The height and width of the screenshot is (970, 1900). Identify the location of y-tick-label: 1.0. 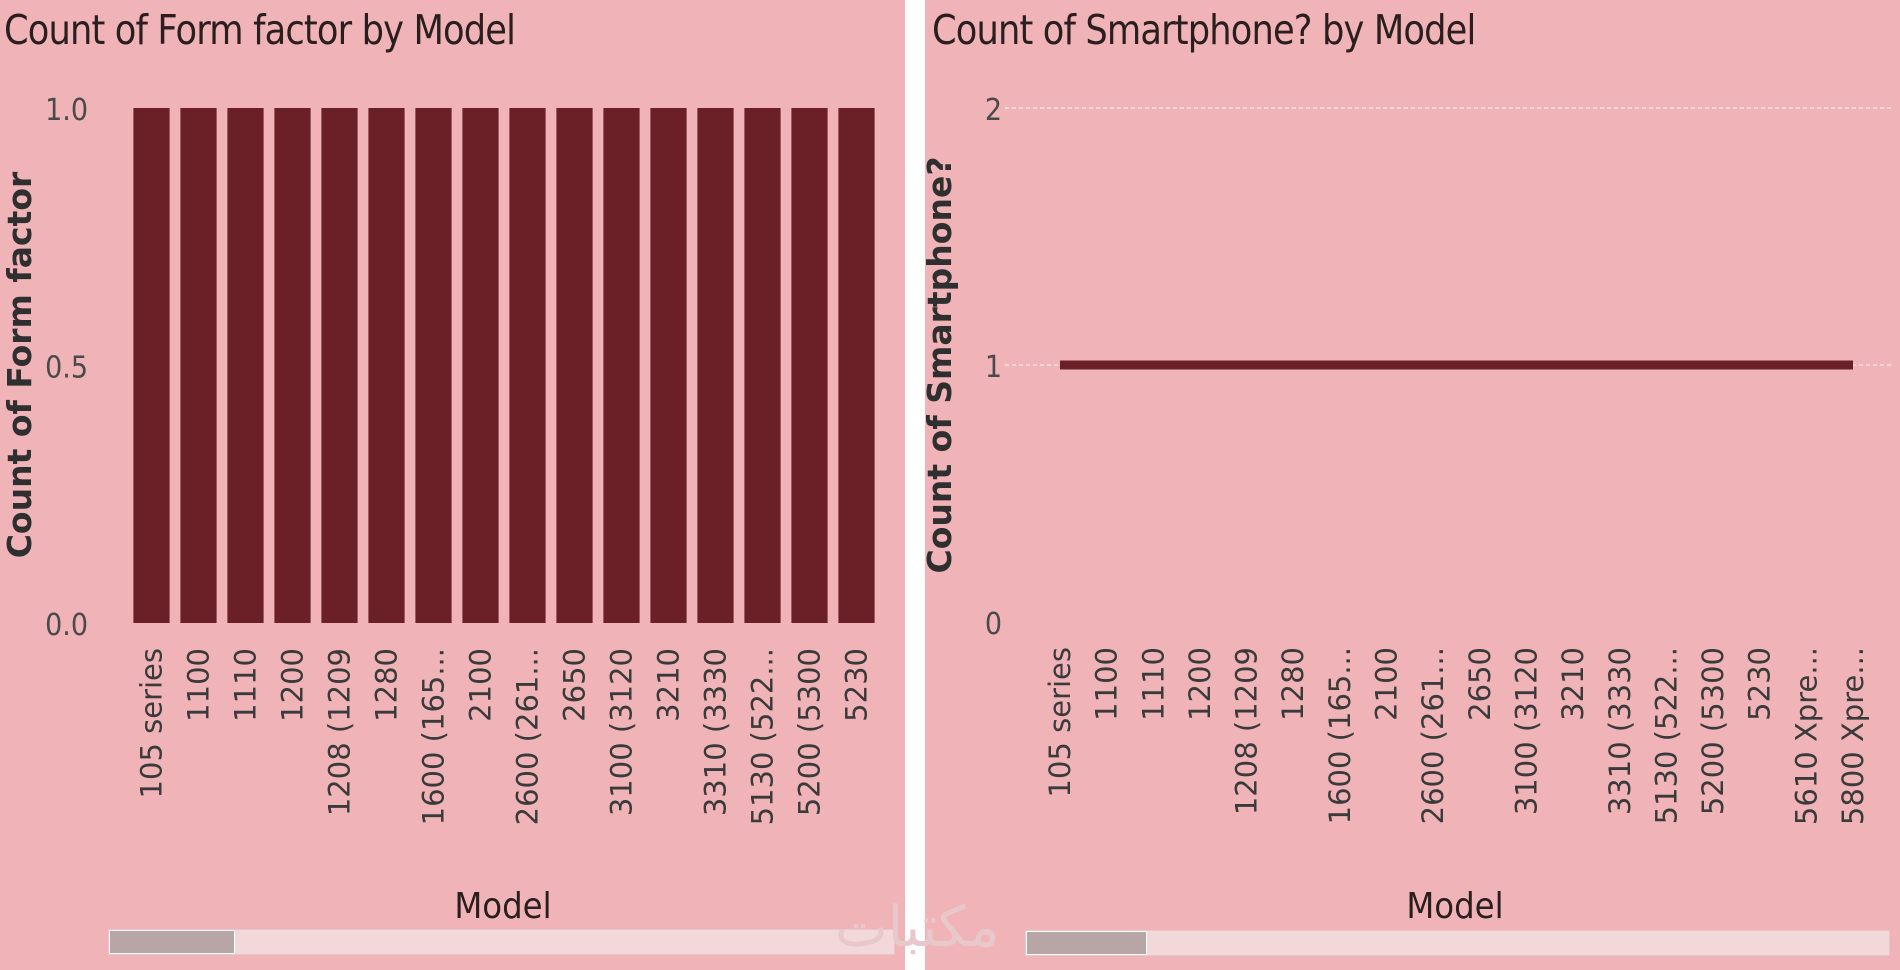
(66, 110).